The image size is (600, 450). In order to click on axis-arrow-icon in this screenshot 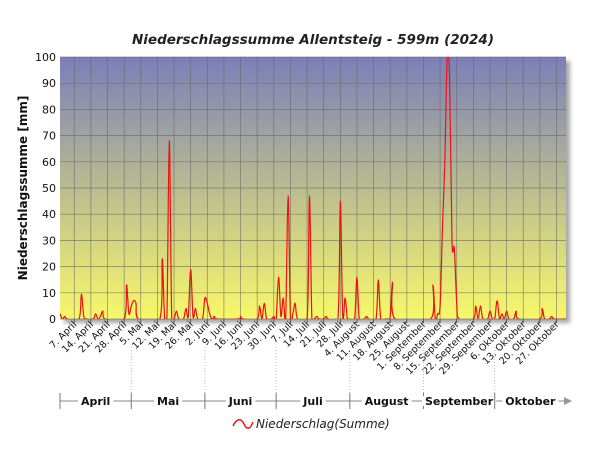, I will do `click(568, 401)`.